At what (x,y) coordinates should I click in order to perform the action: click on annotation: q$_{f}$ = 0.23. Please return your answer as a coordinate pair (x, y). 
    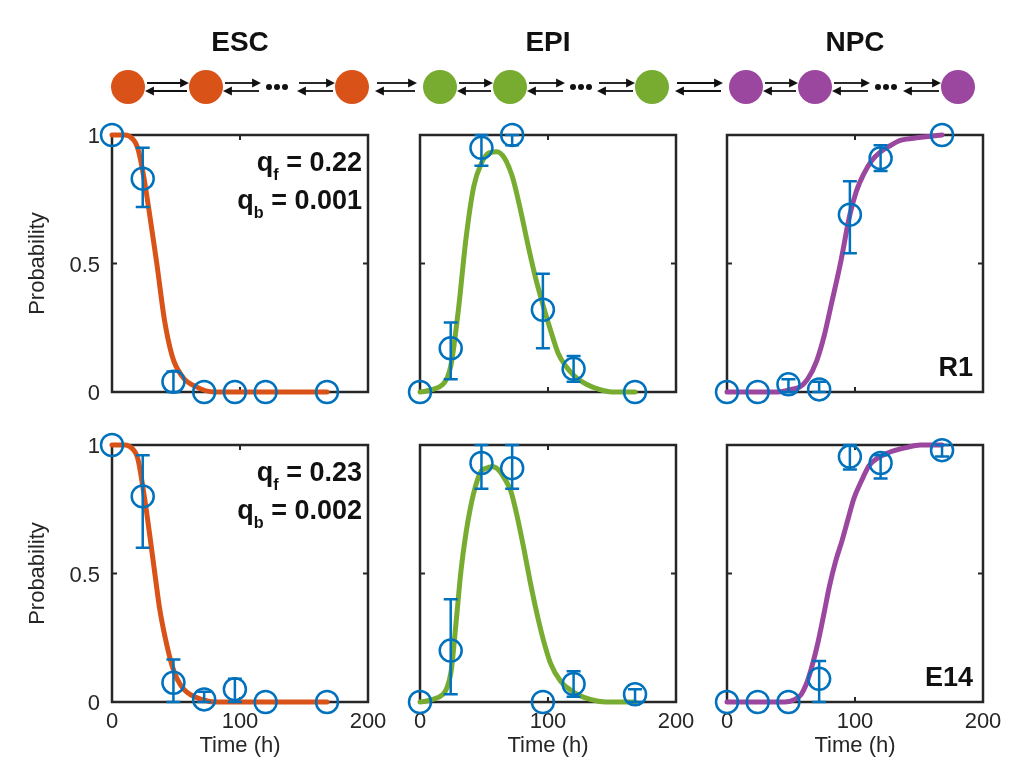
    Looking at the image, I should click on (309, 475).